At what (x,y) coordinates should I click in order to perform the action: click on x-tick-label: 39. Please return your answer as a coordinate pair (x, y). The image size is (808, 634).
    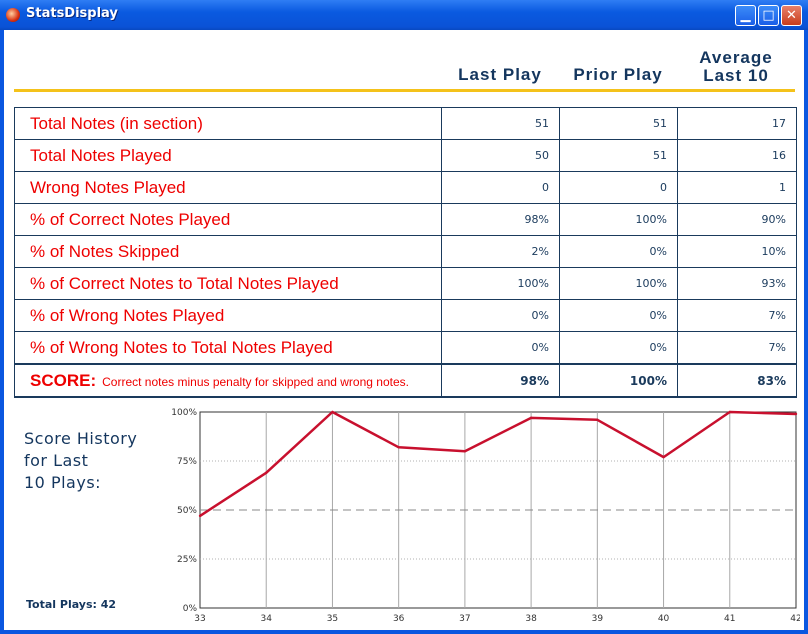
    Looking at the image, I should click on (598, 619).